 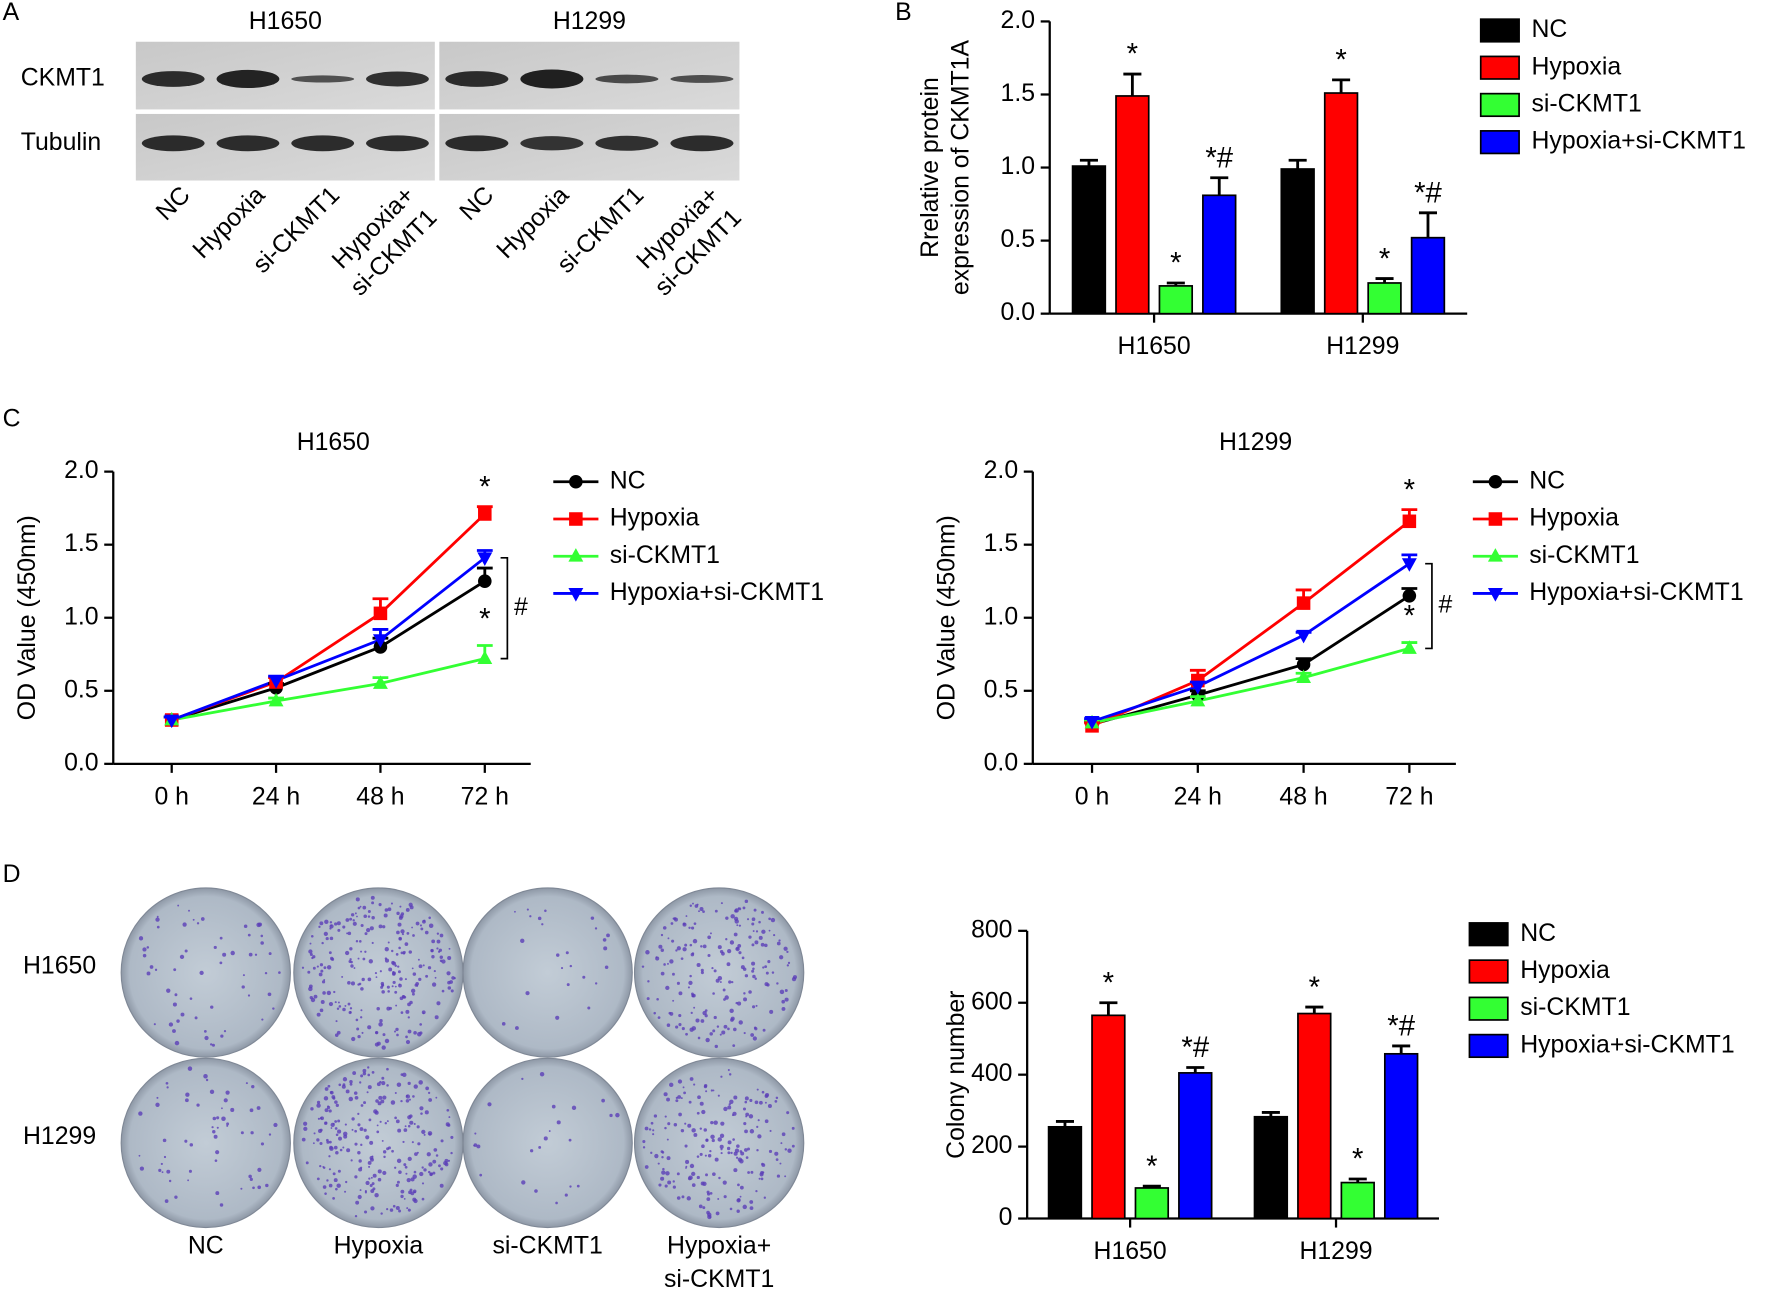 What do you see at coordinates (477, 143) in the screenshot?
I see `blot-band` at bounding box center [477, 143].